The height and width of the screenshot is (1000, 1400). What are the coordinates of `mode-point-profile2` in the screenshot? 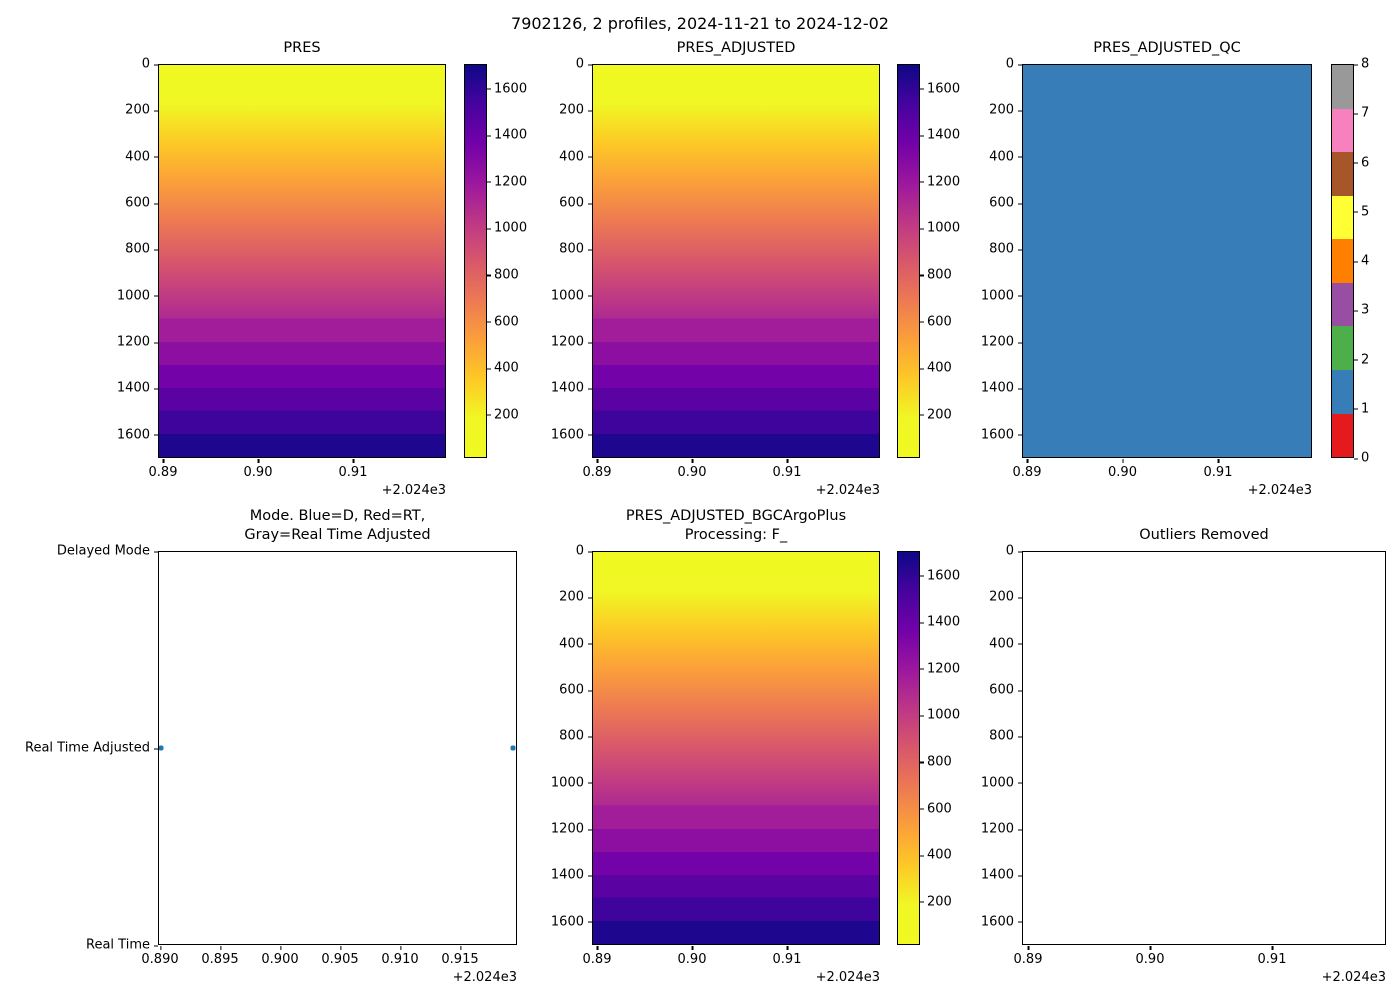 It's located at (513, 748).